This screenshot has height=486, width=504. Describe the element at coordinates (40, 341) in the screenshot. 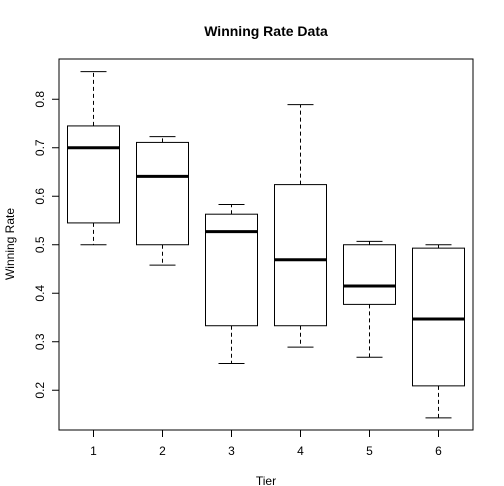

I see `y-tick-label: 0.3` at that location.